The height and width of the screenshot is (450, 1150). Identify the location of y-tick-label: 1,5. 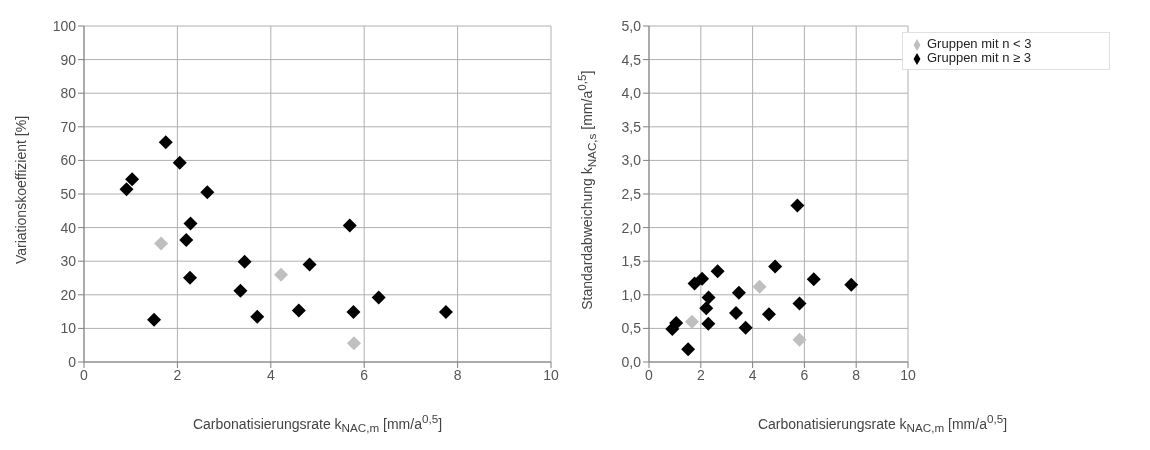
(631, 261).